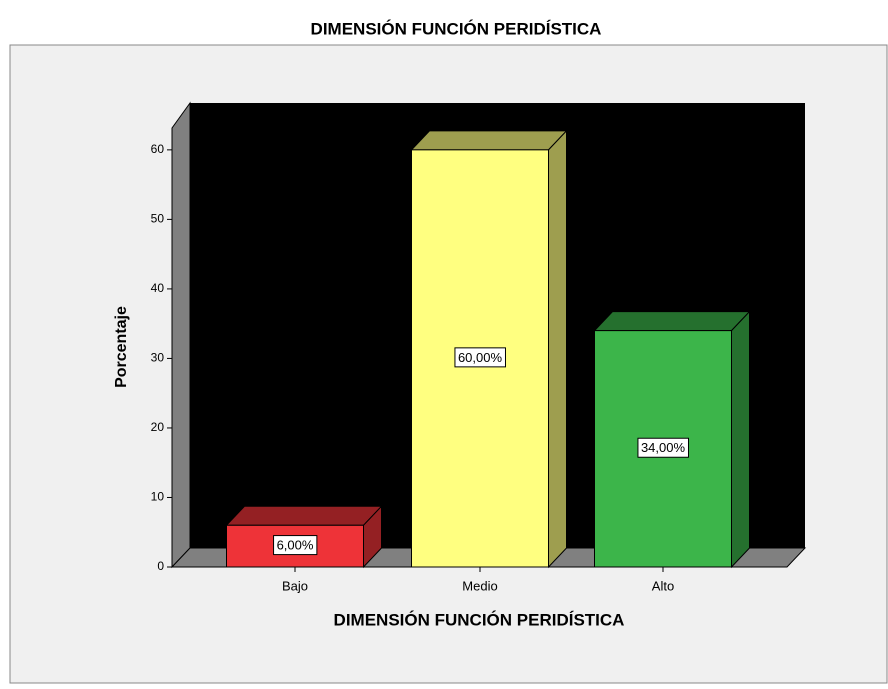 This screenshot has width=888, height=689. I want to click on y-tick-label: 40, so click(158, 288).